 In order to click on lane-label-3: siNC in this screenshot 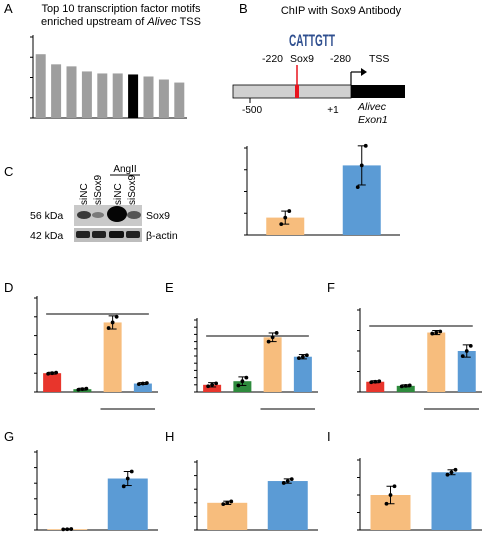, I will do `click(118, 194)`.